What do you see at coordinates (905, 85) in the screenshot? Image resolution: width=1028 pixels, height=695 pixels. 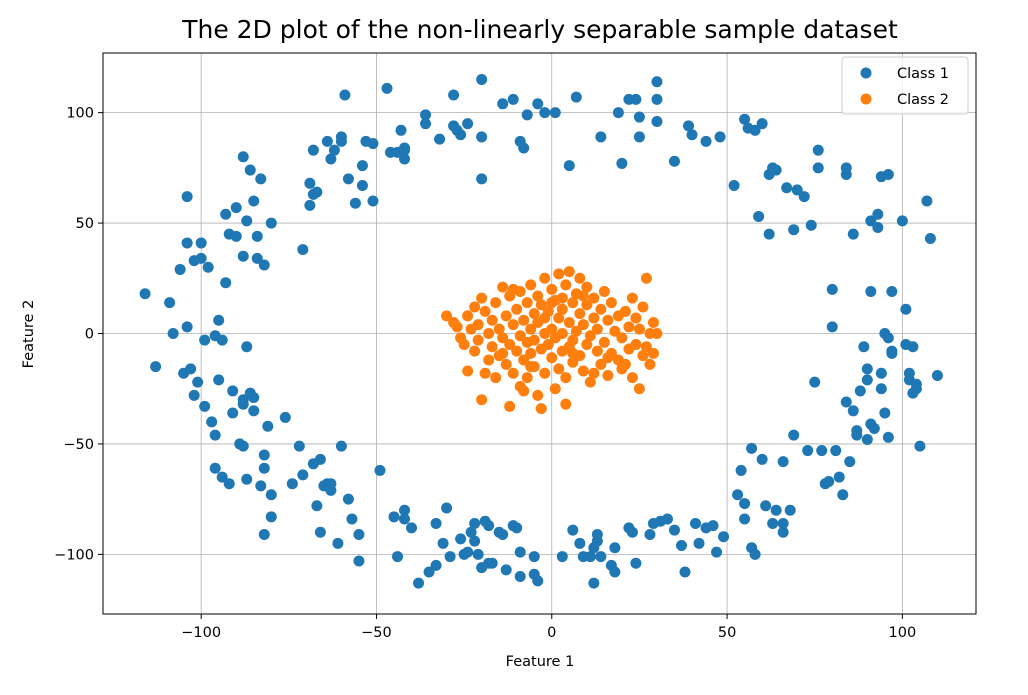 I see `legend-box` at bounding box center [905, 85].